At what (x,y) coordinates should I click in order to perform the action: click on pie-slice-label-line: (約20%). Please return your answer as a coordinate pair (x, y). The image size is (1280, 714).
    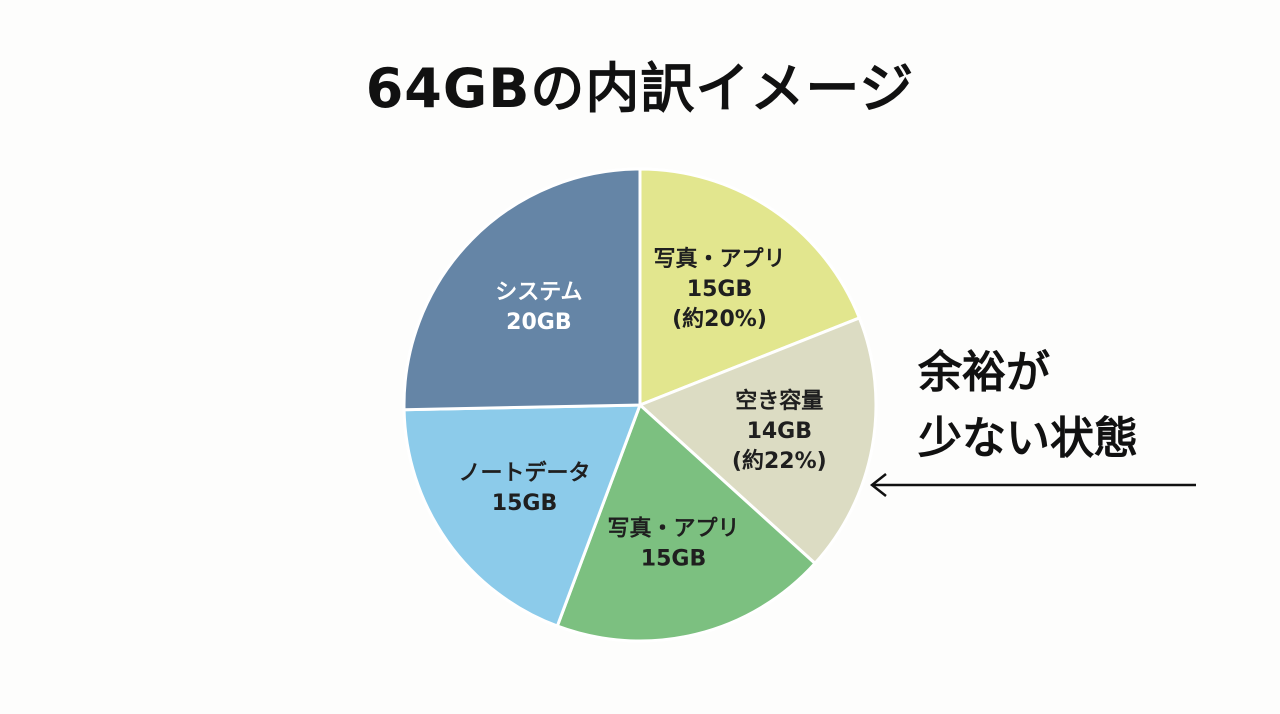
    Looking at the image, I should click on (719, 319).